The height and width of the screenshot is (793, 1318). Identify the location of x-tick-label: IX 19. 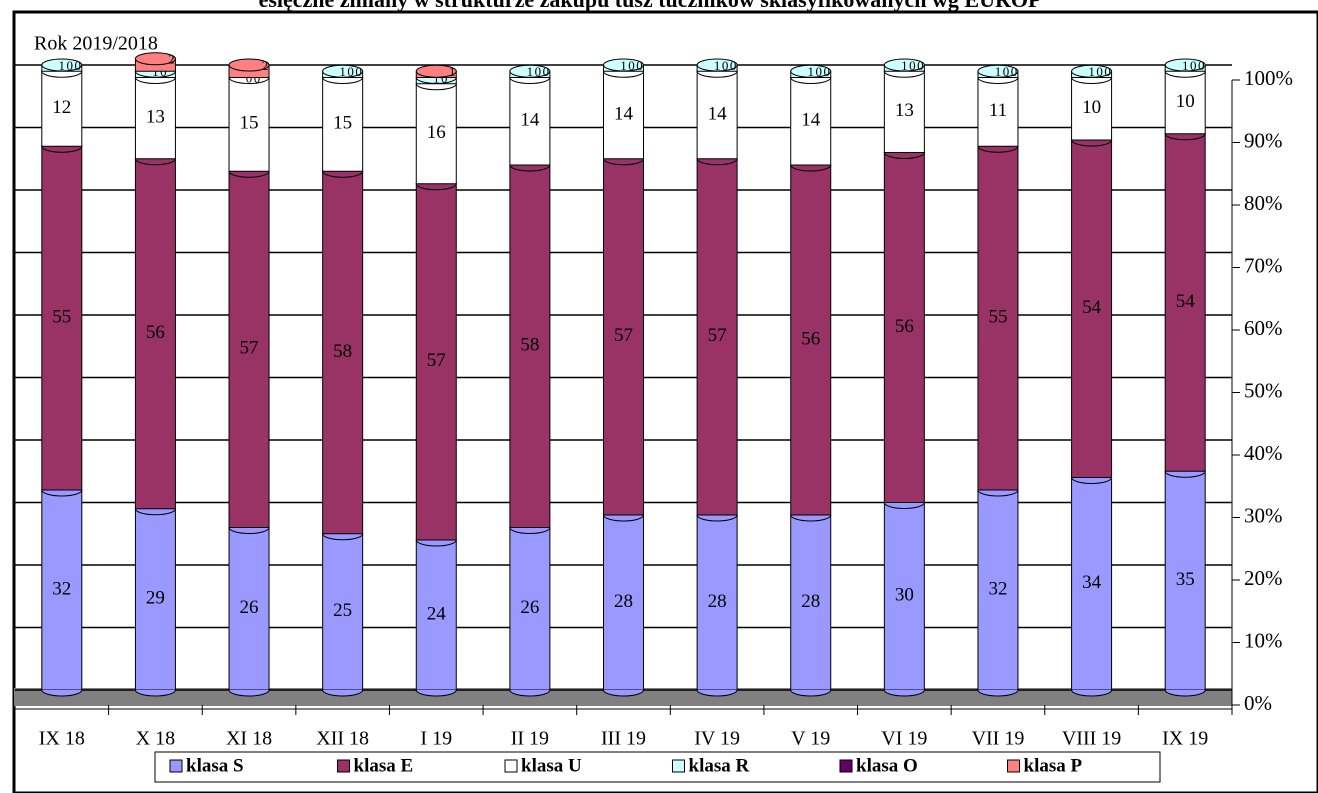
(1185, 739).